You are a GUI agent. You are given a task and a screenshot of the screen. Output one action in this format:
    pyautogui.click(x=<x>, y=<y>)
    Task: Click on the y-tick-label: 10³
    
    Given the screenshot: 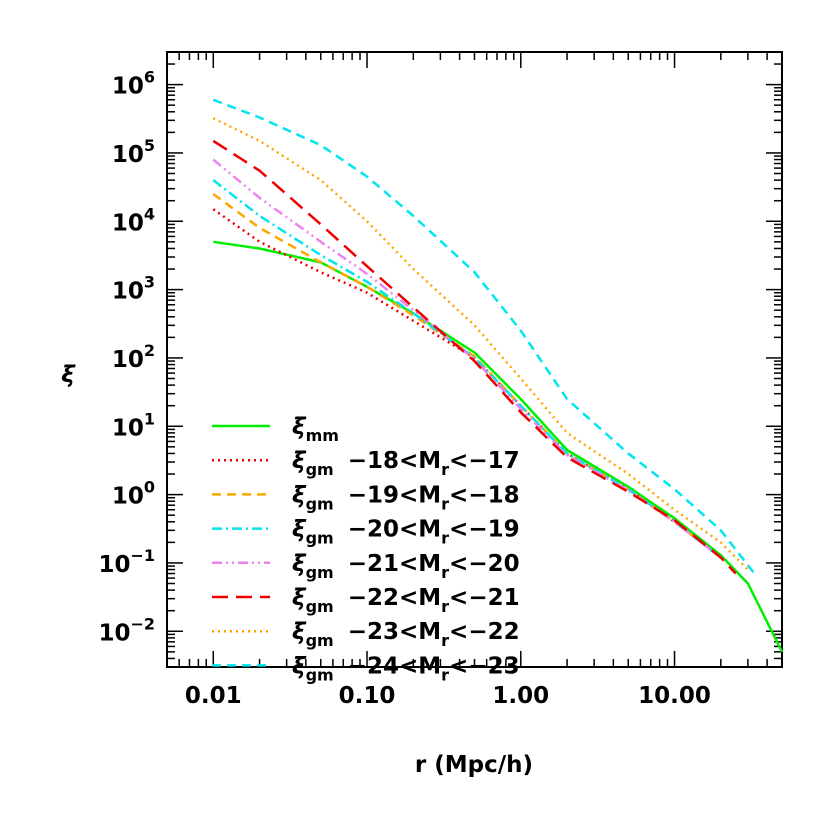 What is the action you would take?
    pyautogui.click(x=133, y=289)
    